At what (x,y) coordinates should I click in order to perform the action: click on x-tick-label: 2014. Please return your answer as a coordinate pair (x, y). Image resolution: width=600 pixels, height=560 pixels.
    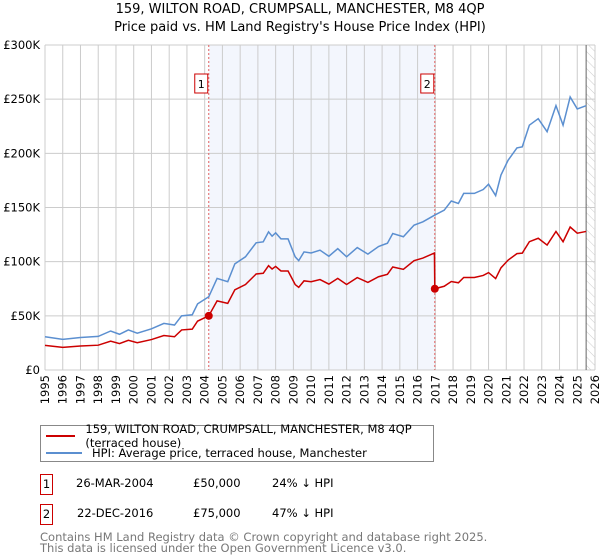
    Looking at the image, I should click on (382, 389).